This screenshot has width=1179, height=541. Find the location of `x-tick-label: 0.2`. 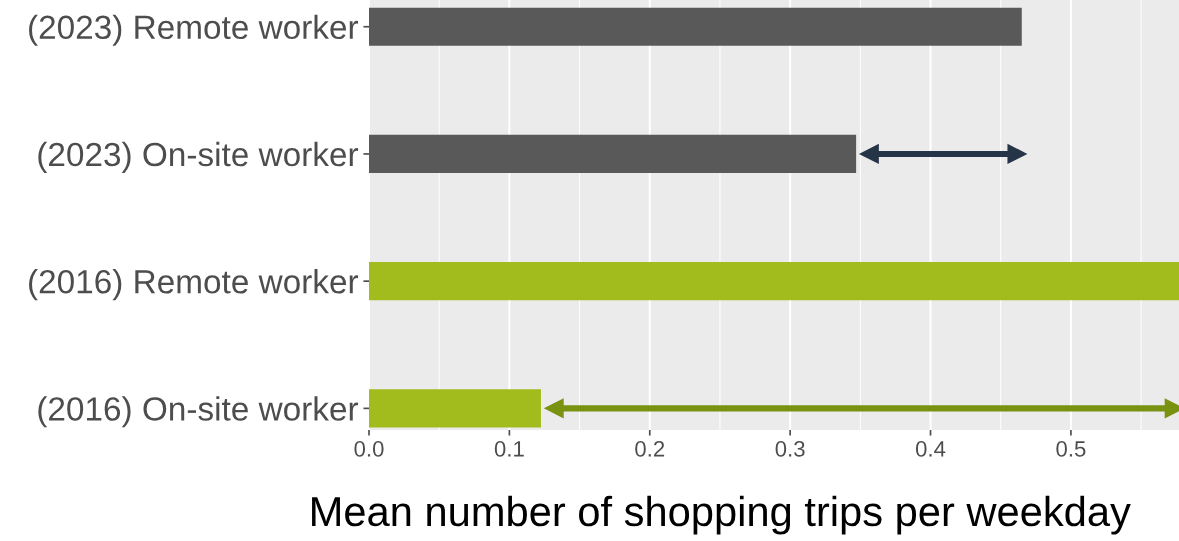

x-tick-label: 0.2 is located at coordinates (650, 449).